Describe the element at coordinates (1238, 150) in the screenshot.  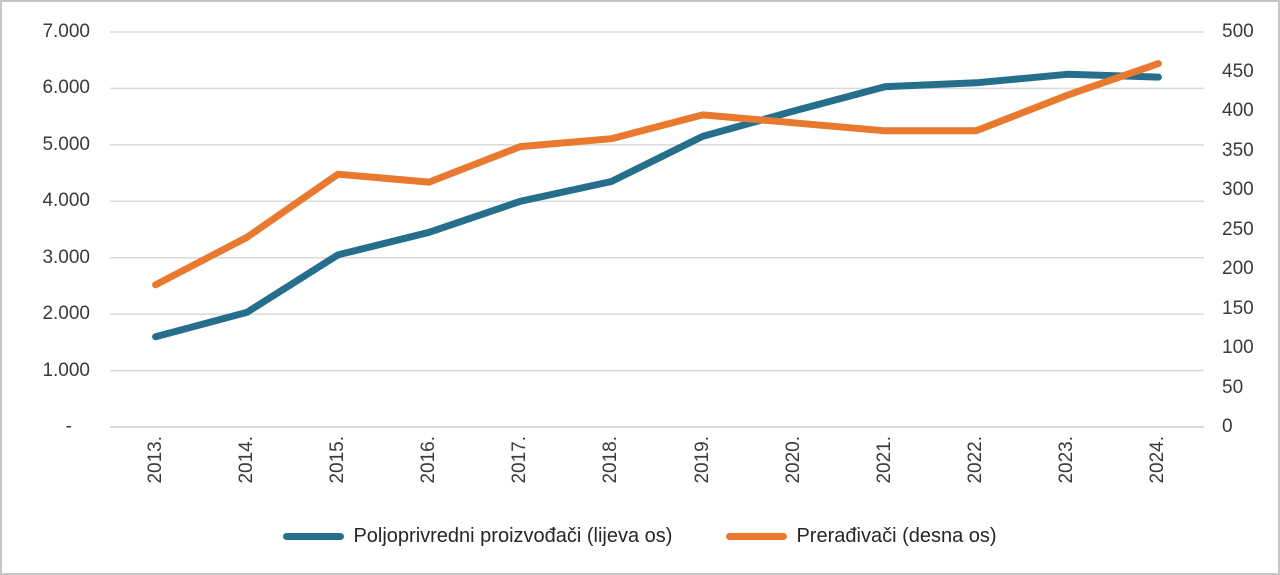
I see `y-axis-right-tick: 350` at that location.